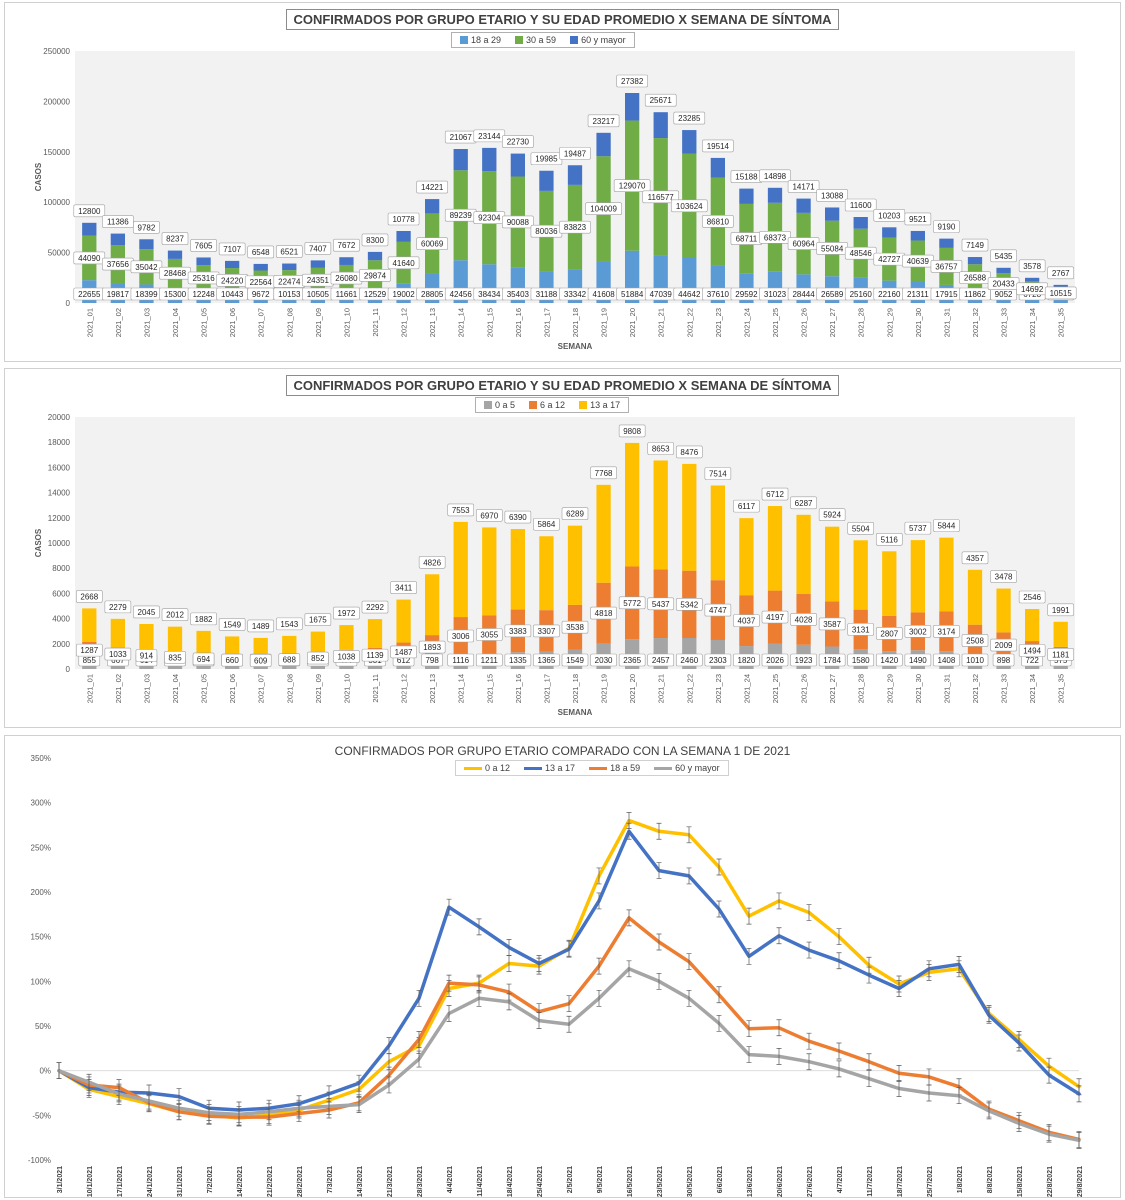 The width and height of the screenshot is (1125, 1200). I want to click on data-label-text: 4747, so click(718, 610).